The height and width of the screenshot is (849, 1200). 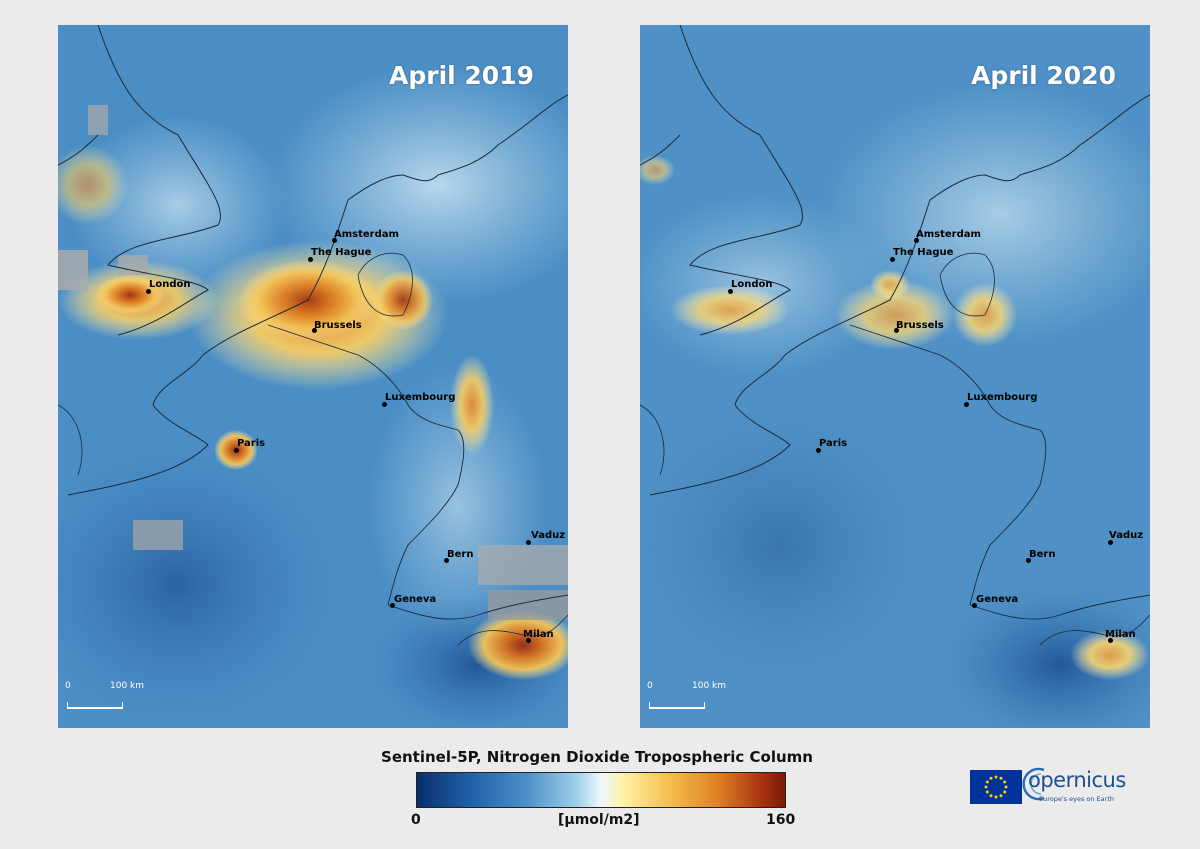 What do you see at coordinates (1076, 799) in the screenshot?
I see `copernicus-tagline: Europe's eyes on Earth` at bounding box center [1076, 799].